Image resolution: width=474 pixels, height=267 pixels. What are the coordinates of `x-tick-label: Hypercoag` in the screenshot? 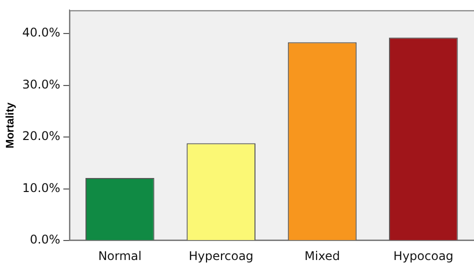 It's located at (221, 255).